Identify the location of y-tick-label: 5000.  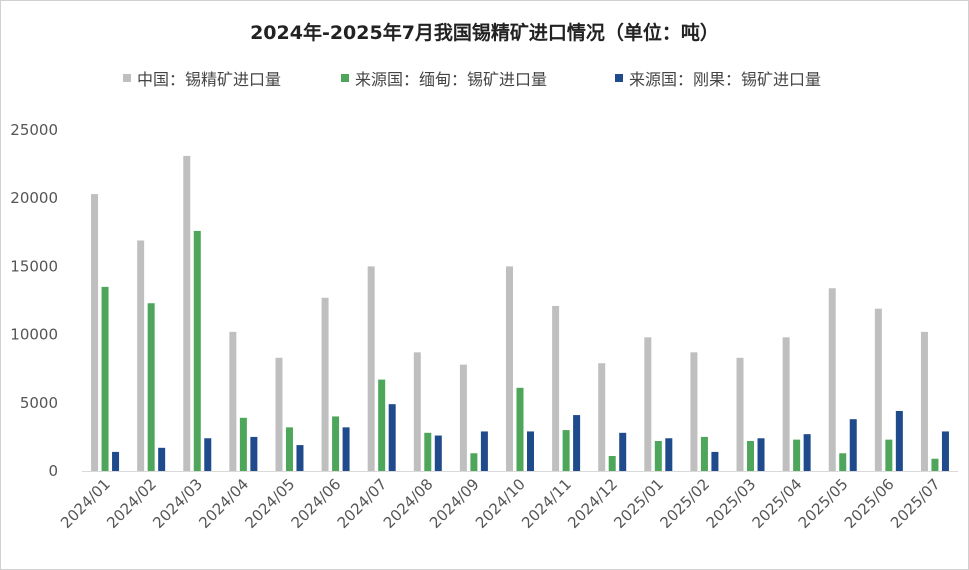
(39, 403).